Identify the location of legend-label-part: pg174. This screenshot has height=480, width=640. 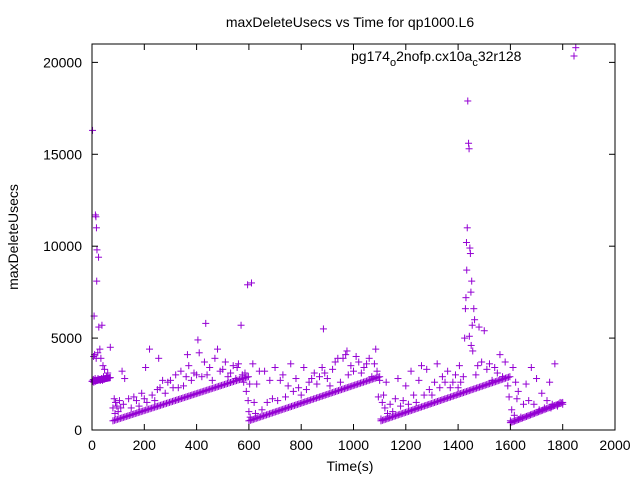
(370, 56).